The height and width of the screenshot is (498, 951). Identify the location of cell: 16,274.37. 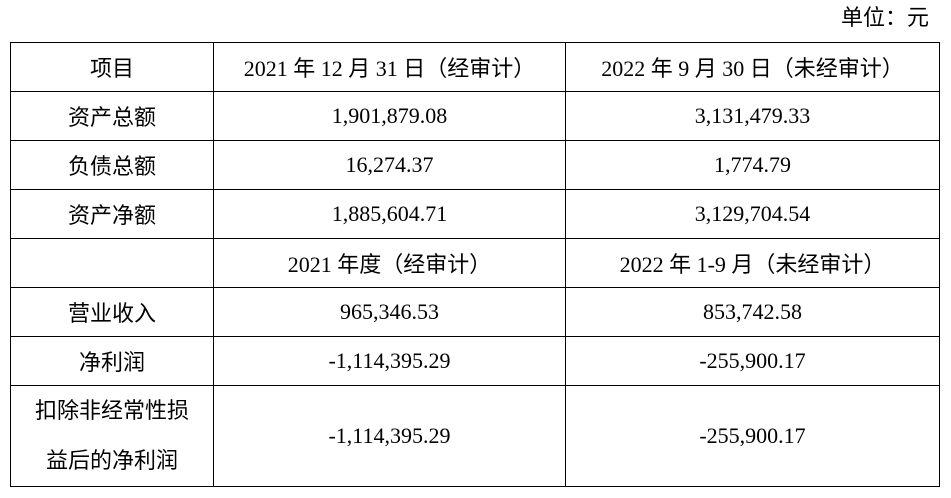
(389, 165).